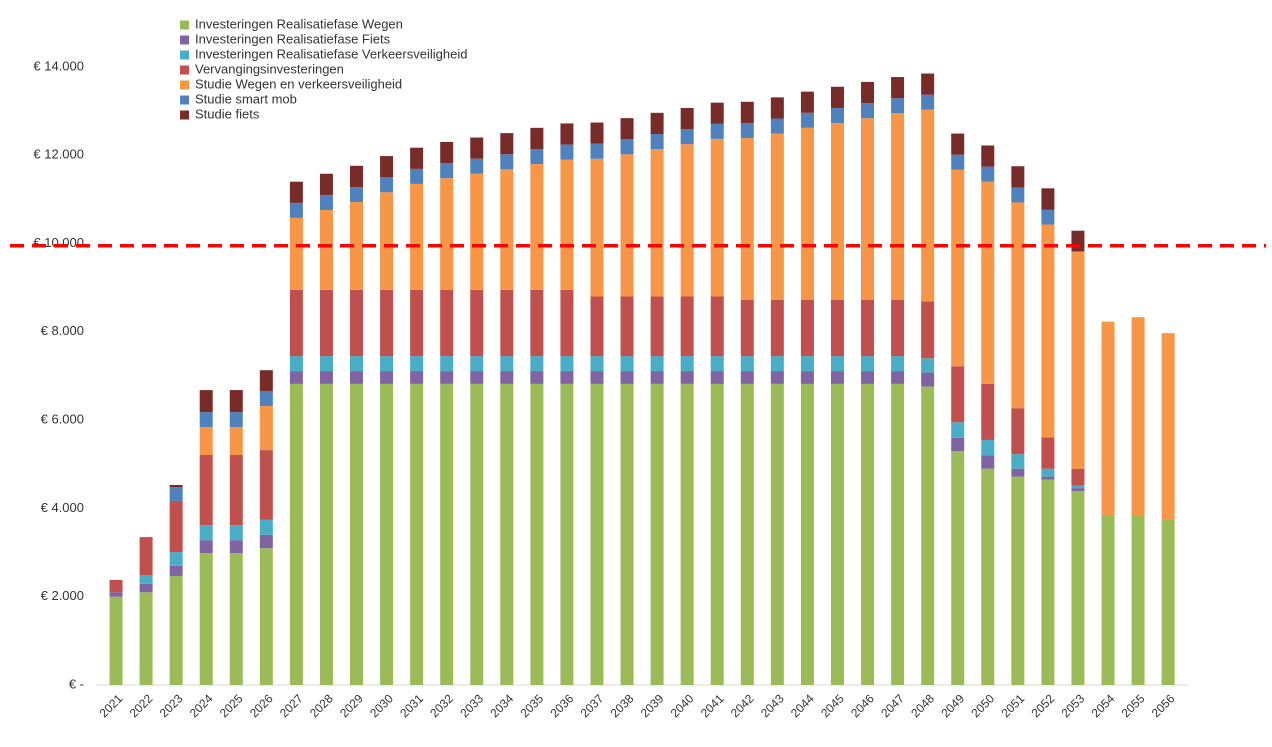  Describe the element at coordinates (184, 70) in the screenshot. I see `legend-swatch` at that location.